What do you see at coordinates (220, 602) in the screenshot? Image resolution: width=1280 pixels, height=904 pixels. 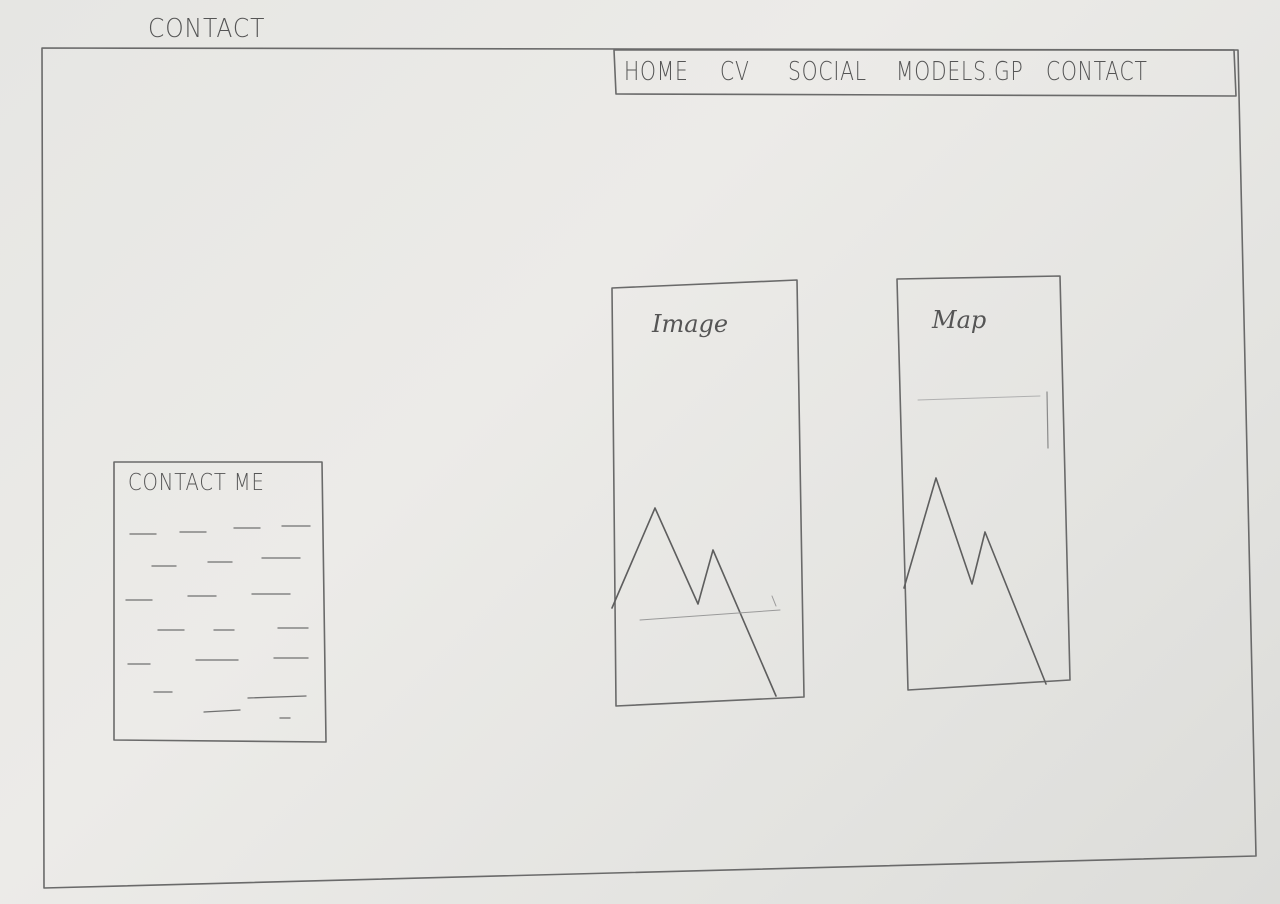 I see `contact-form: CONTACT ME` at bounding box center [220, 602].